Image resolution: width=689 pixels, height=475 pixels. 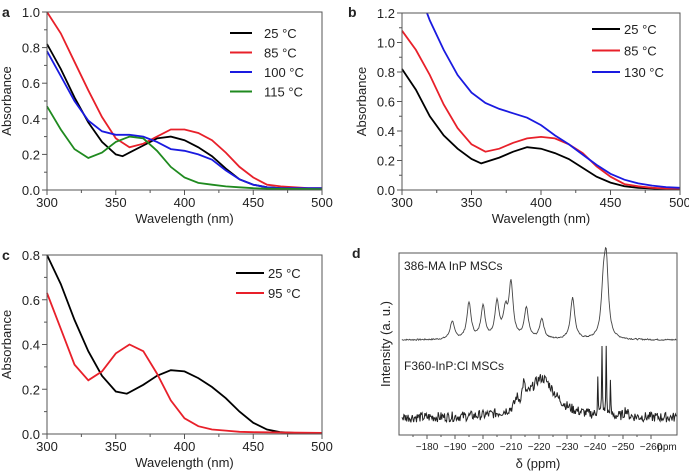 What do you see at coordinates (6, 12) in the screenshot?
I see `panel-label-a: a` at bounding box center [6, 12].